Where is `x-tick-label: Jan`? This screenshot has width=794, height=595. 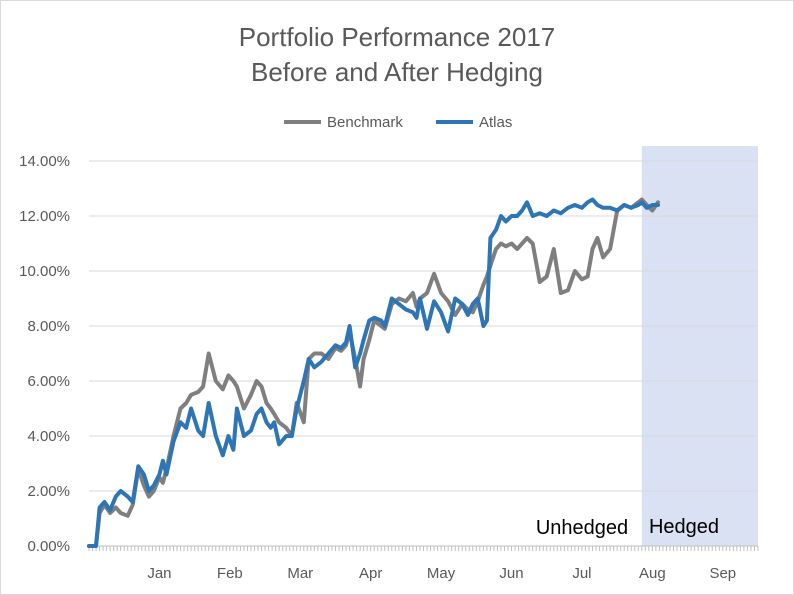 x-tick-label: Jan is located at coordinates (159, 573).